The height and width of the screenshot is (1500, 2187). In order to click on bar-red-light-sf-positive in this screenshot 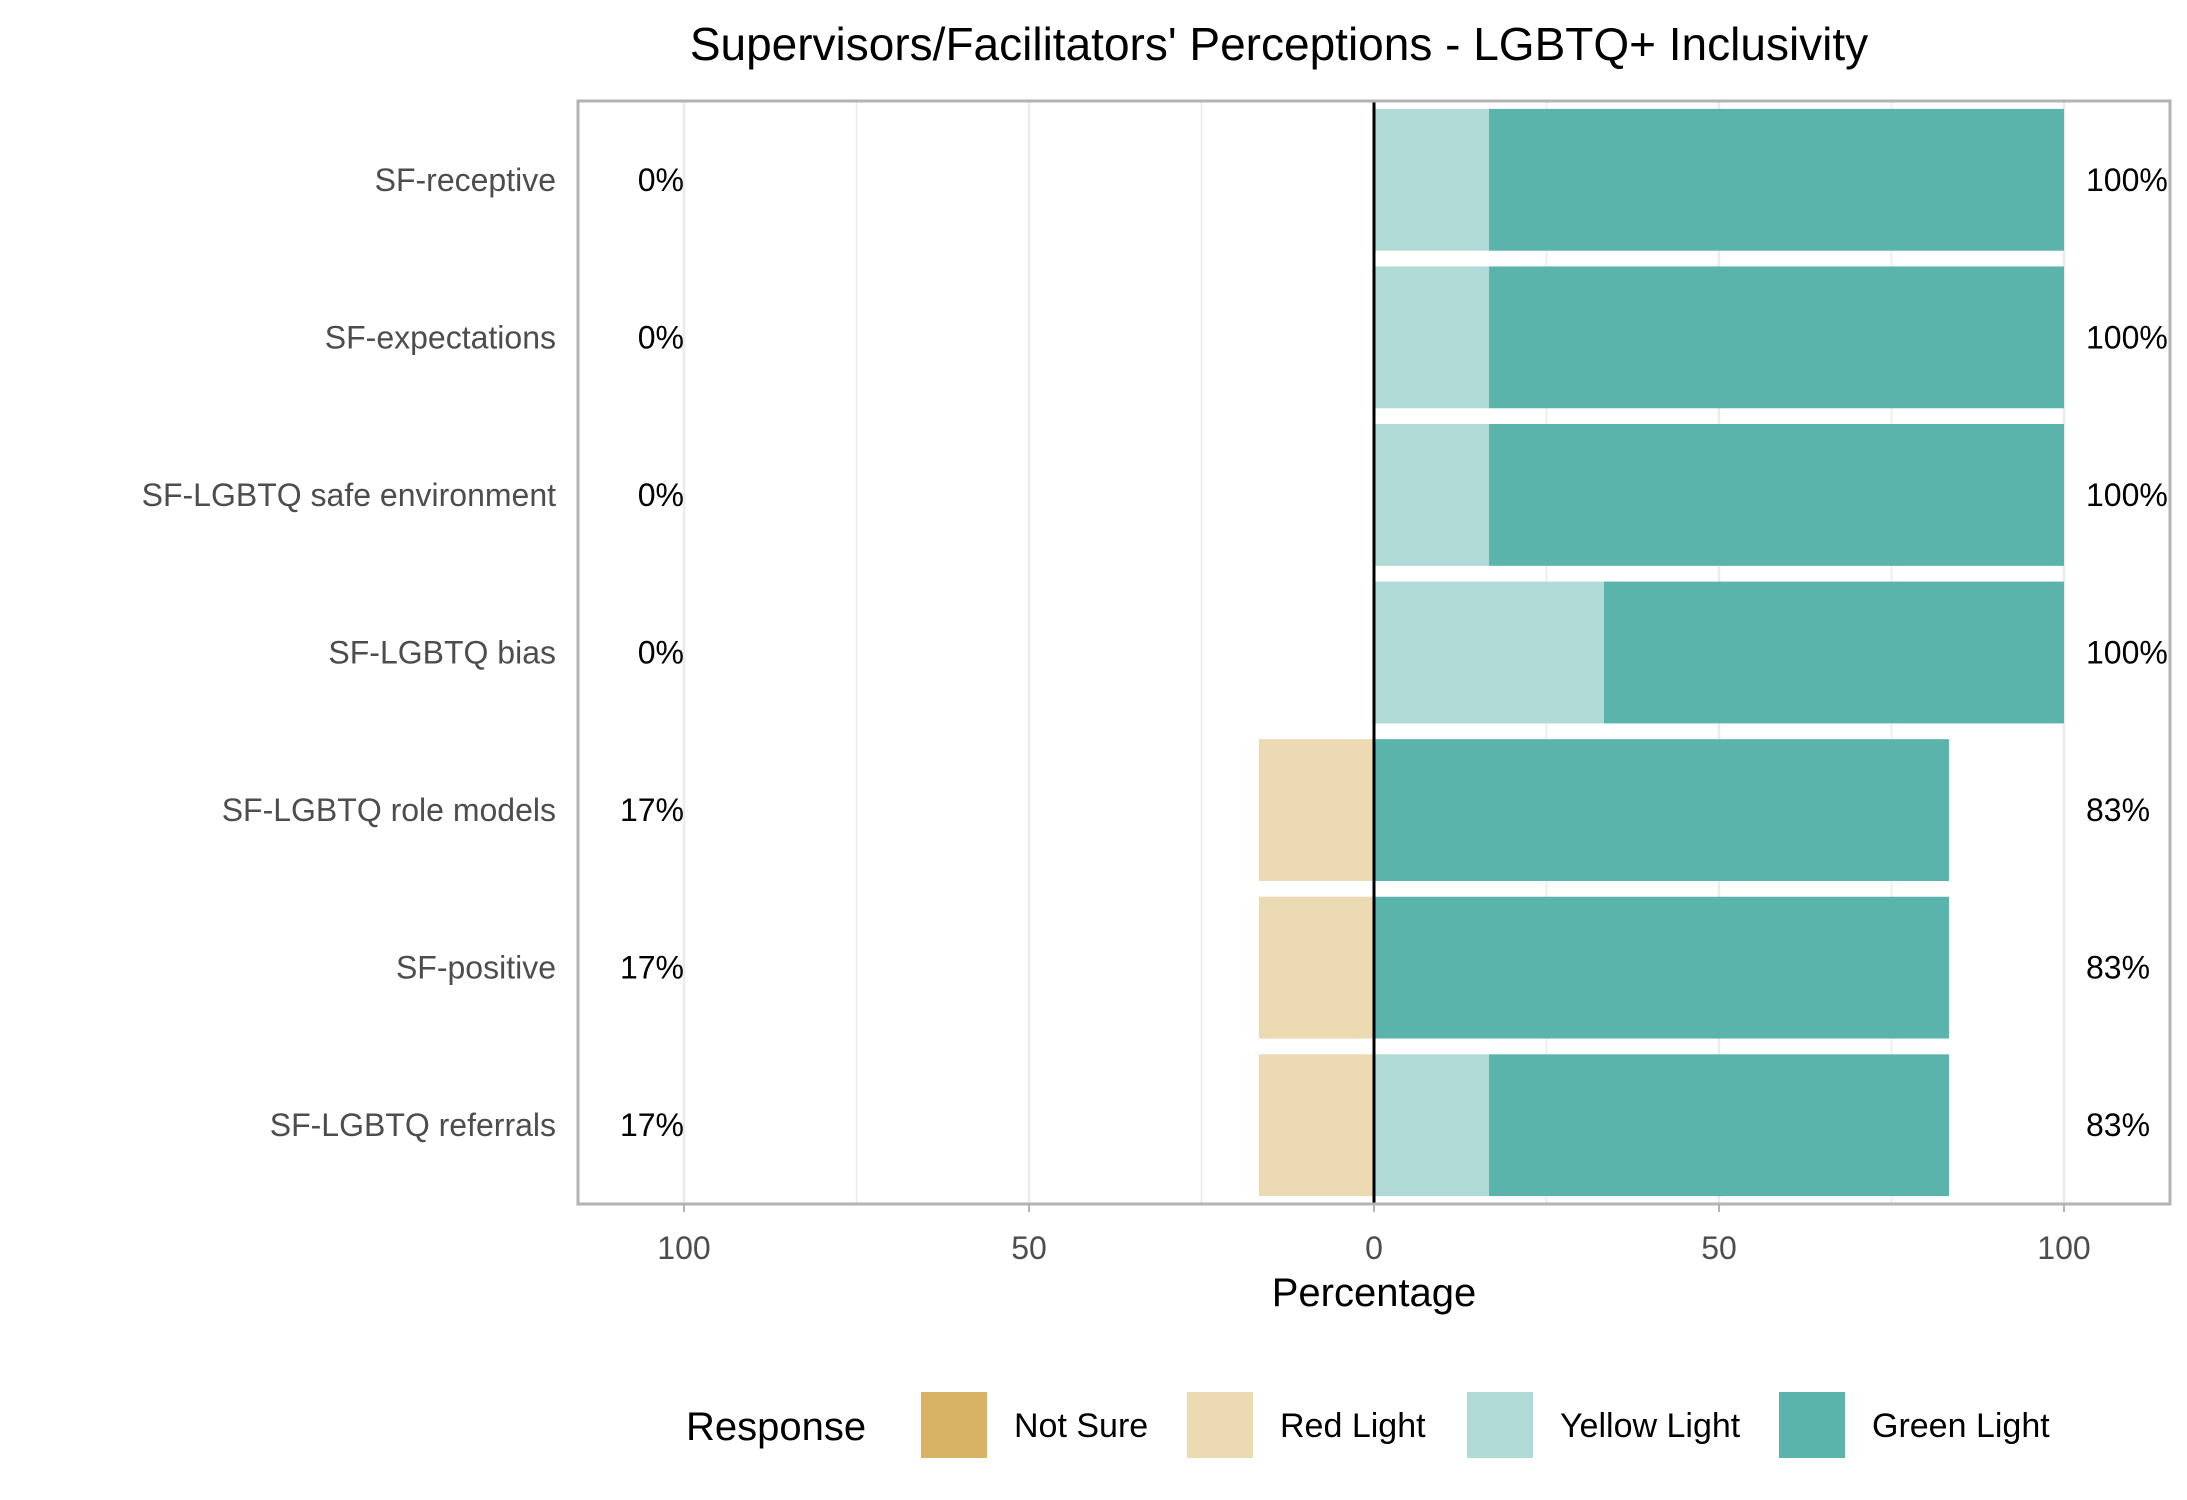, I will do `click(1316, 967)`.